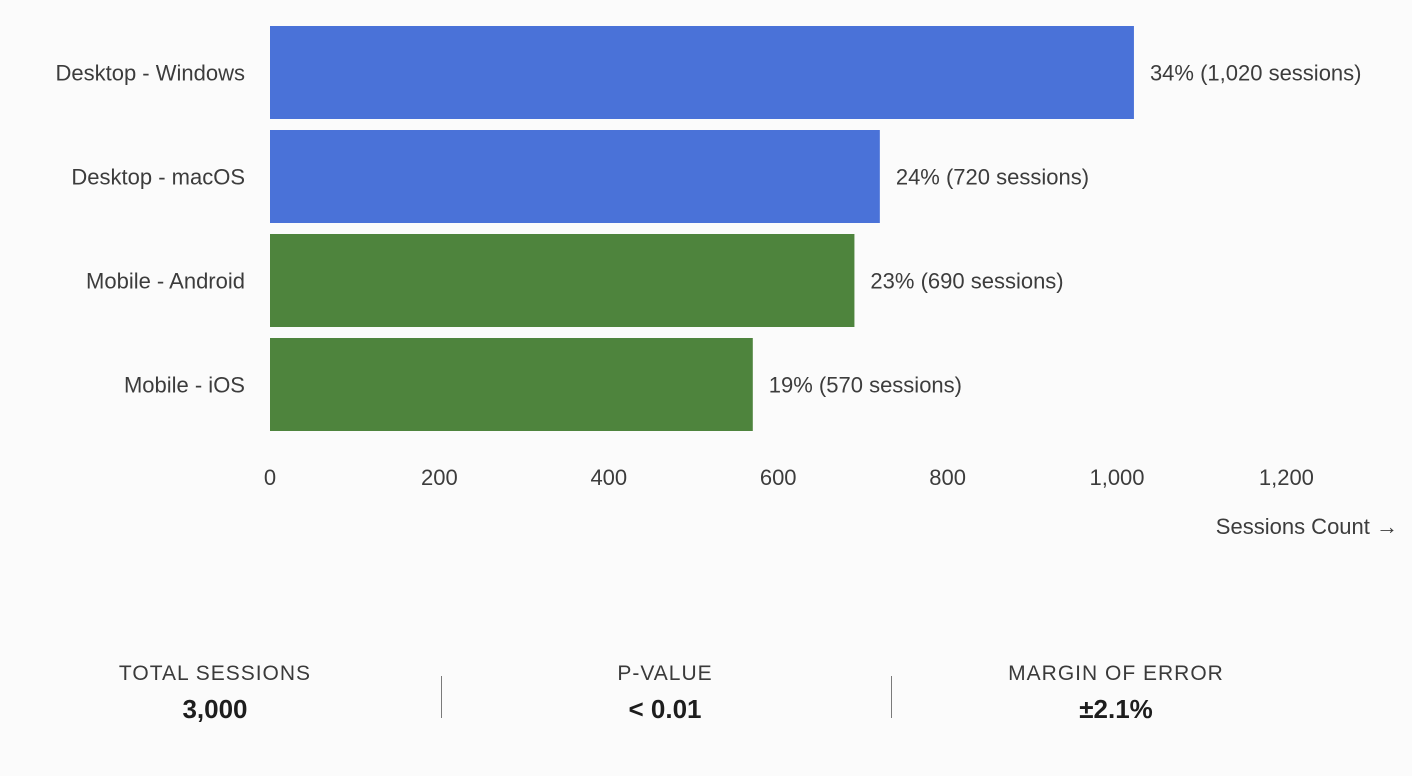 The image size is (1412, 776). Describe the element at coordinates (1256, 73) in the screenshot. I see `data-label: 34% (1,020 sessions)` at that location.